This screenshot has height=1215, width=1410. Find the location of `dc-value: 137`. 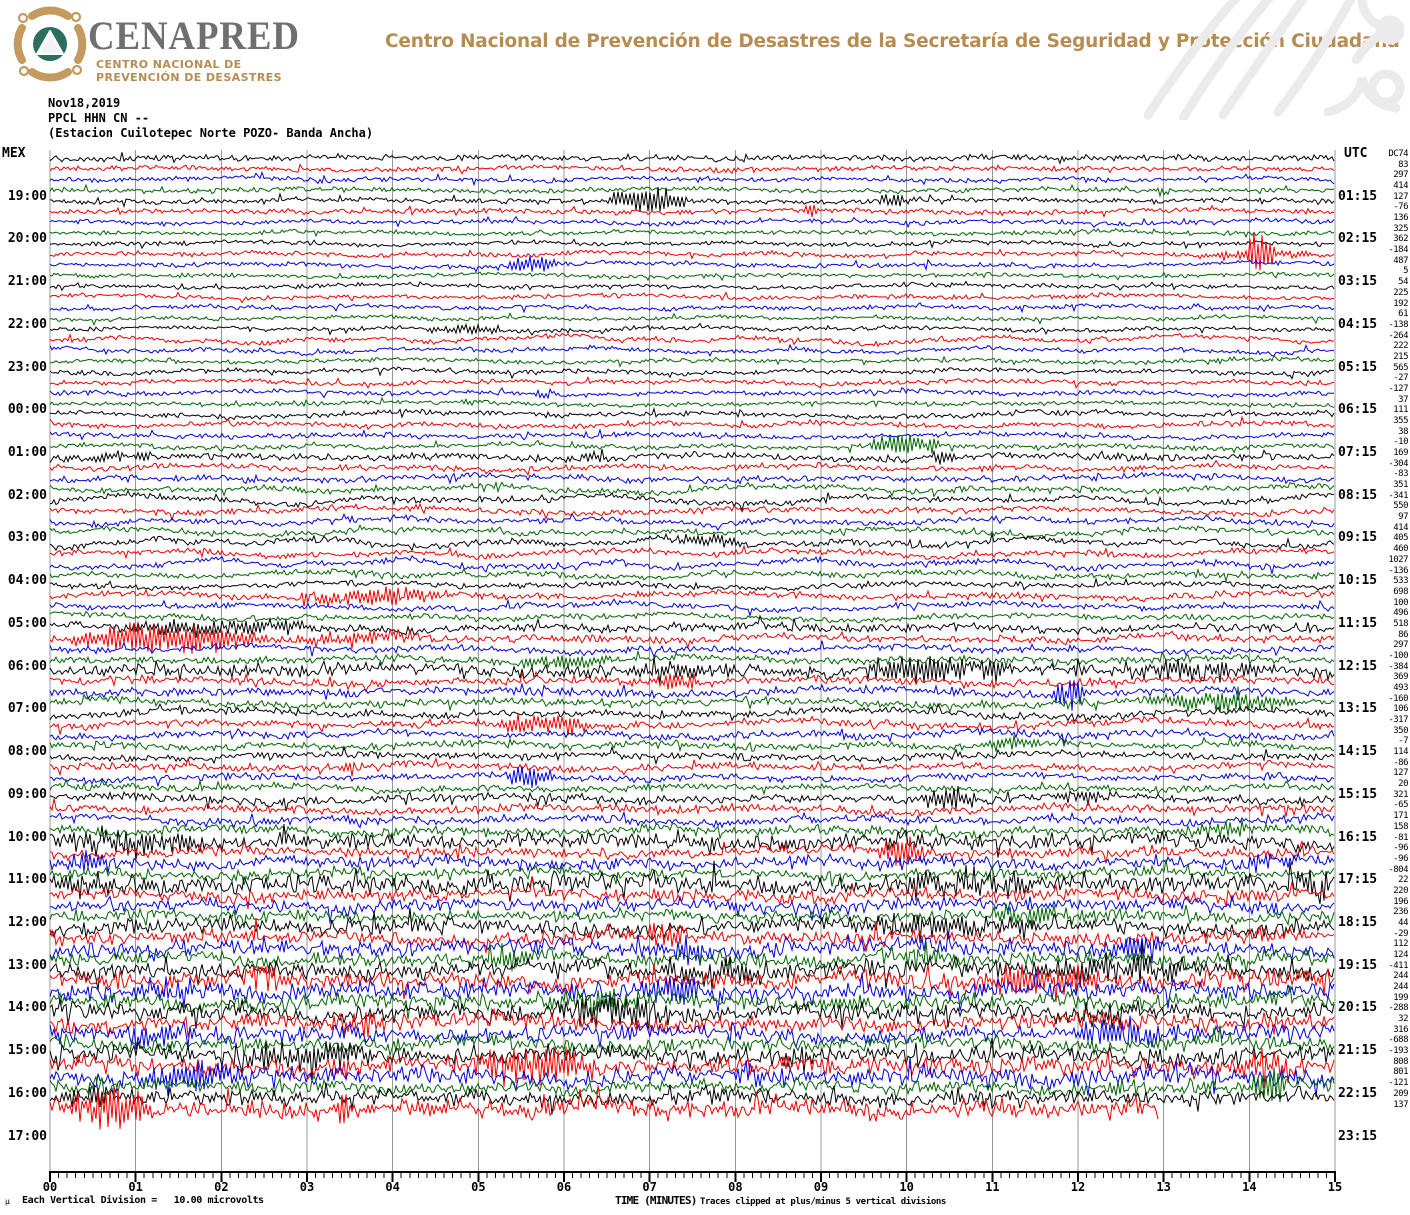

dc-value: 137 is located at coordinates (1400, 1104).